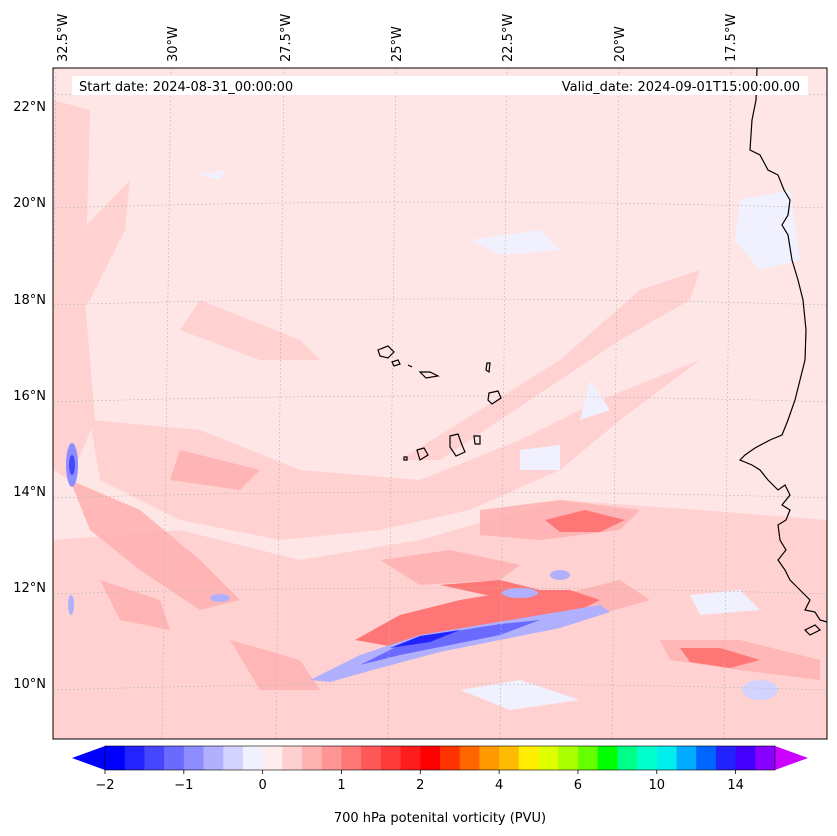  What do you see at coordinates (397, 44) in the screenshot?
I see `lon-label: 25°W` at bounding box center [397, 44].